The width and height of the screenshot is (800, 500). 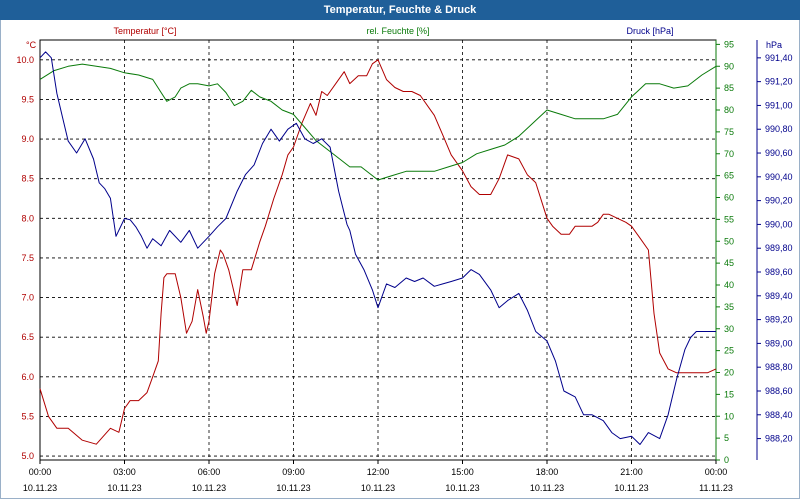 I want to click on pressure-unit: hPa, so click(x=774, y=45).